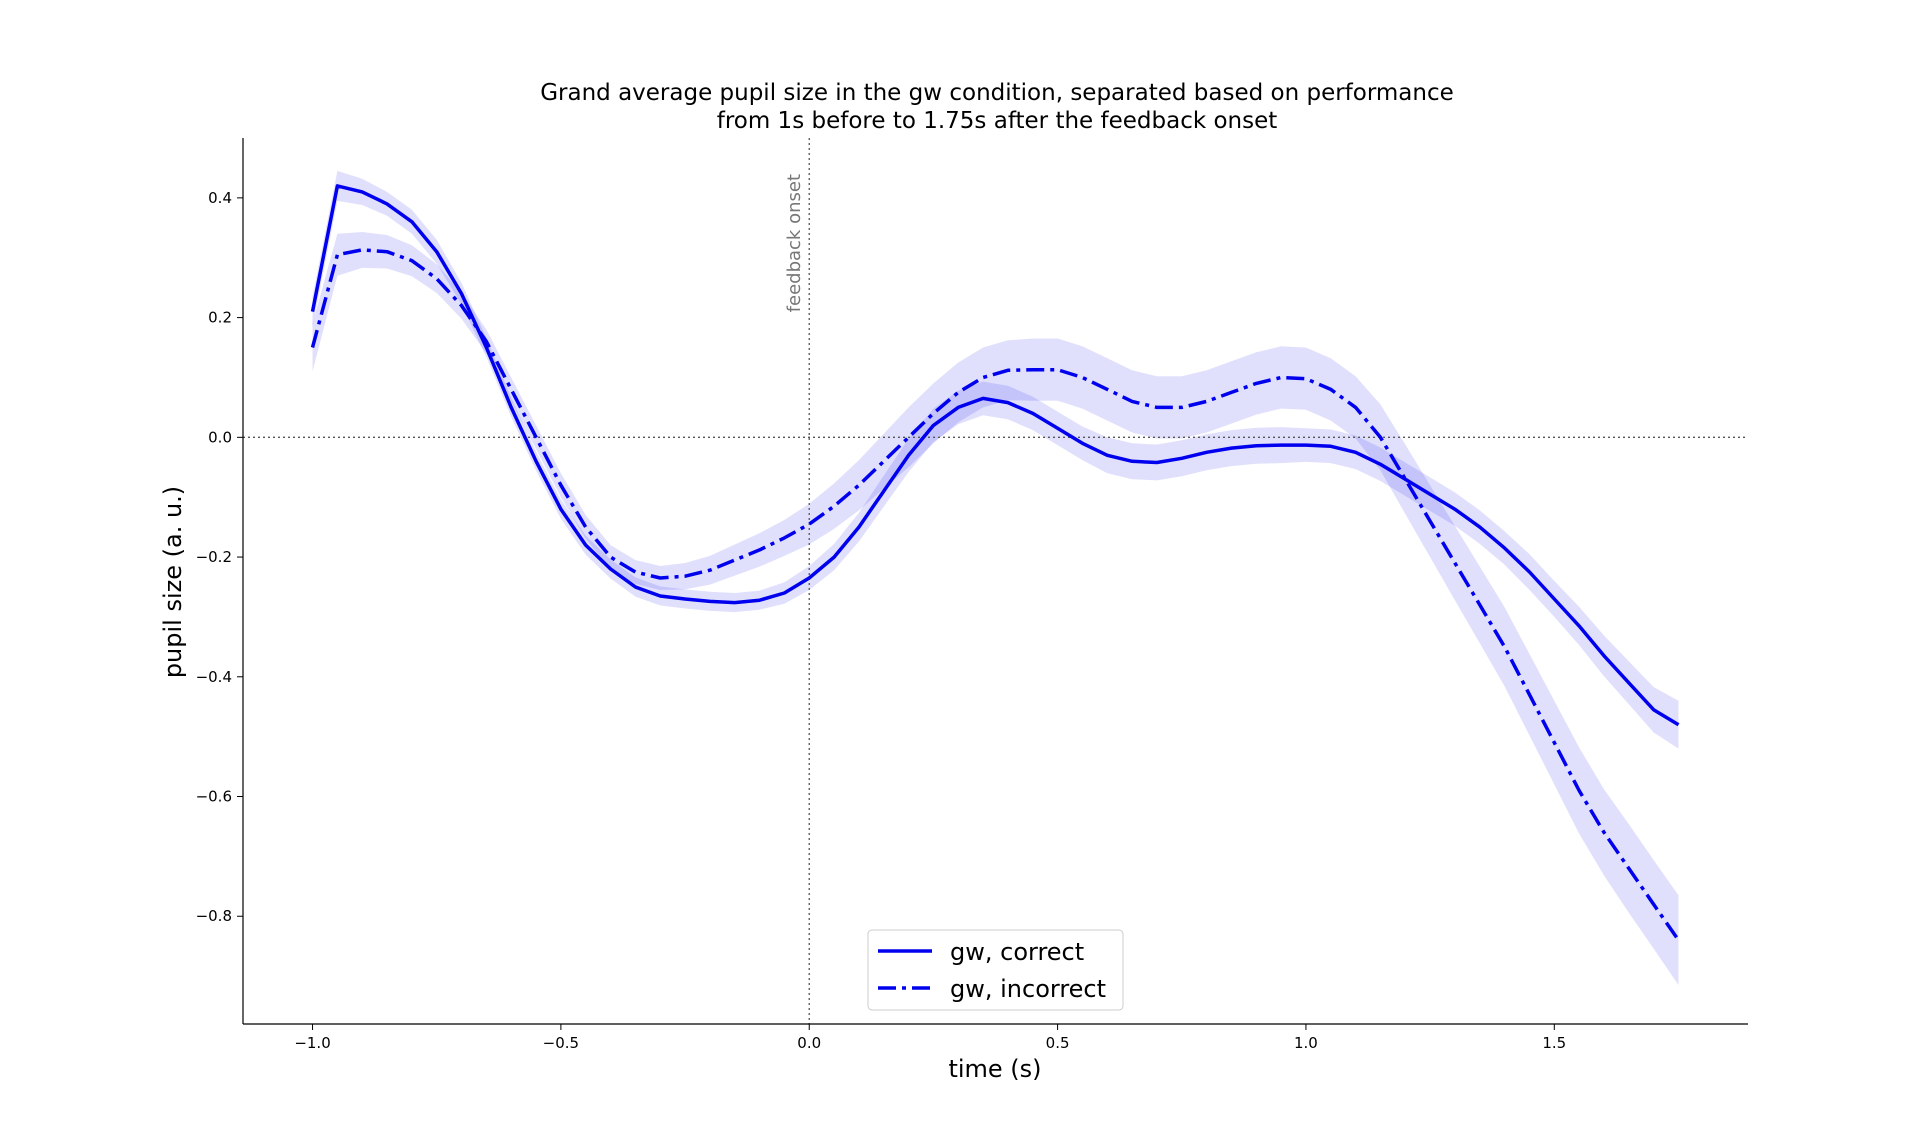 The height and width of the screenshot is (1137, 1920). Describe the element at coordinates (214, 677) in the screenshot. I see `y-tick-label: −0.4` at that location.